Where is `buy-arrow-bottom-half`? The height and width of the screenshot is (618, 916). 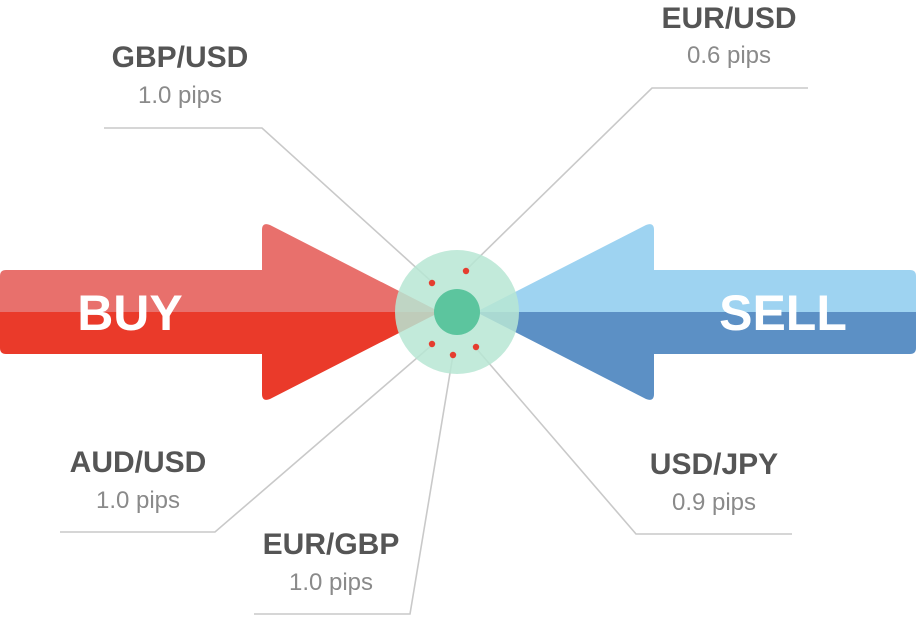 buy-arrow-bottom-half is located at coordinates (220, 356).